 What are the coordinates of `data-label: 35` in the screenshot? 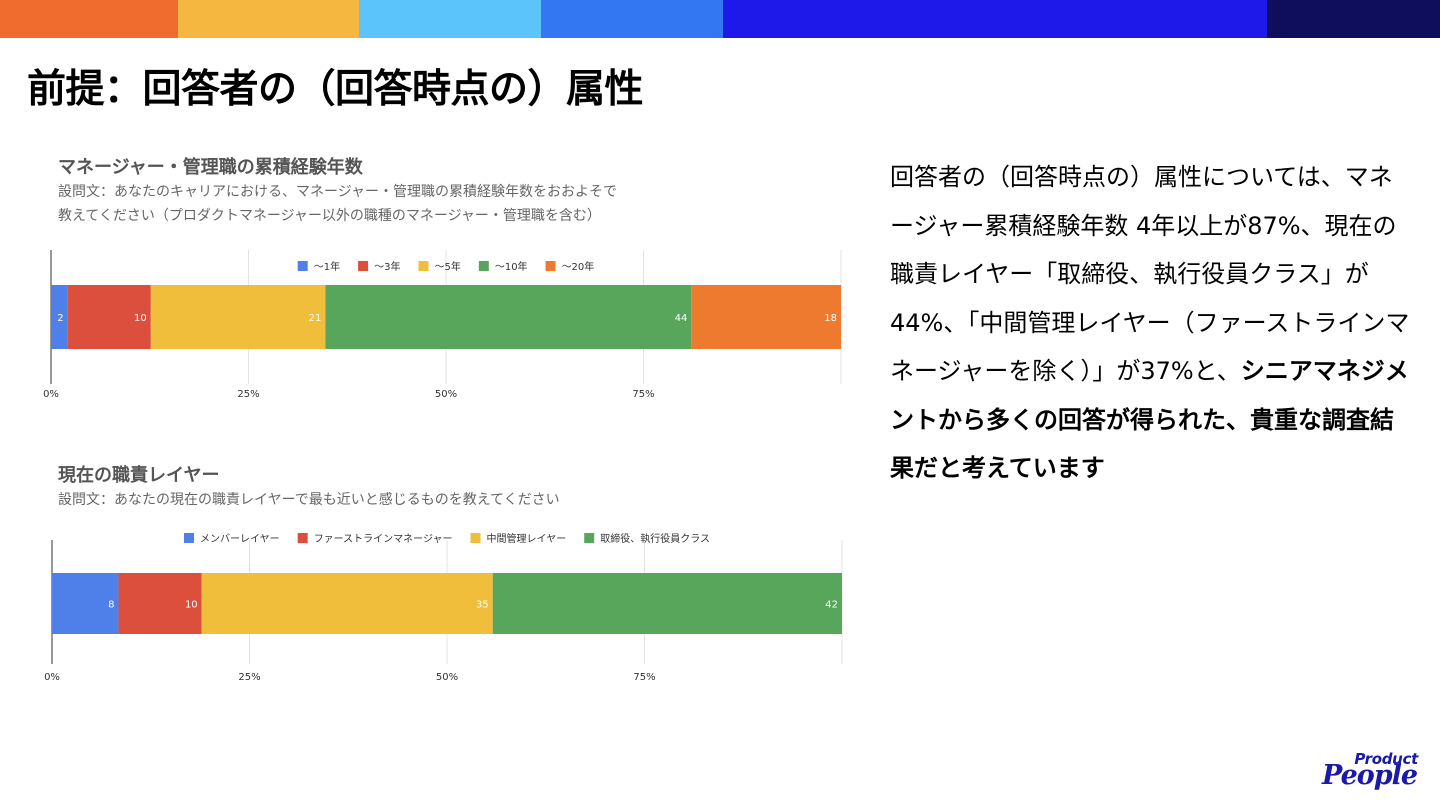 It's located at (482, 605).